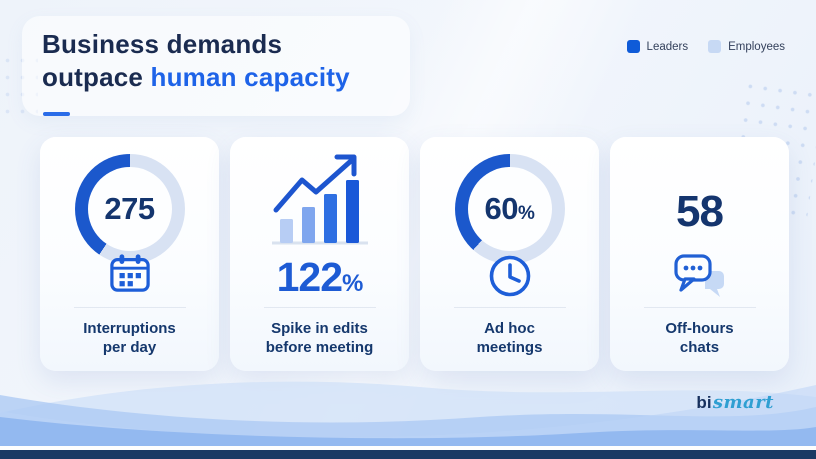 The height and width of the screenshot is (459, 816). Describe the element at coordinates (320, 277) in the screenshot. I see `stat-value: 122%` at that location.